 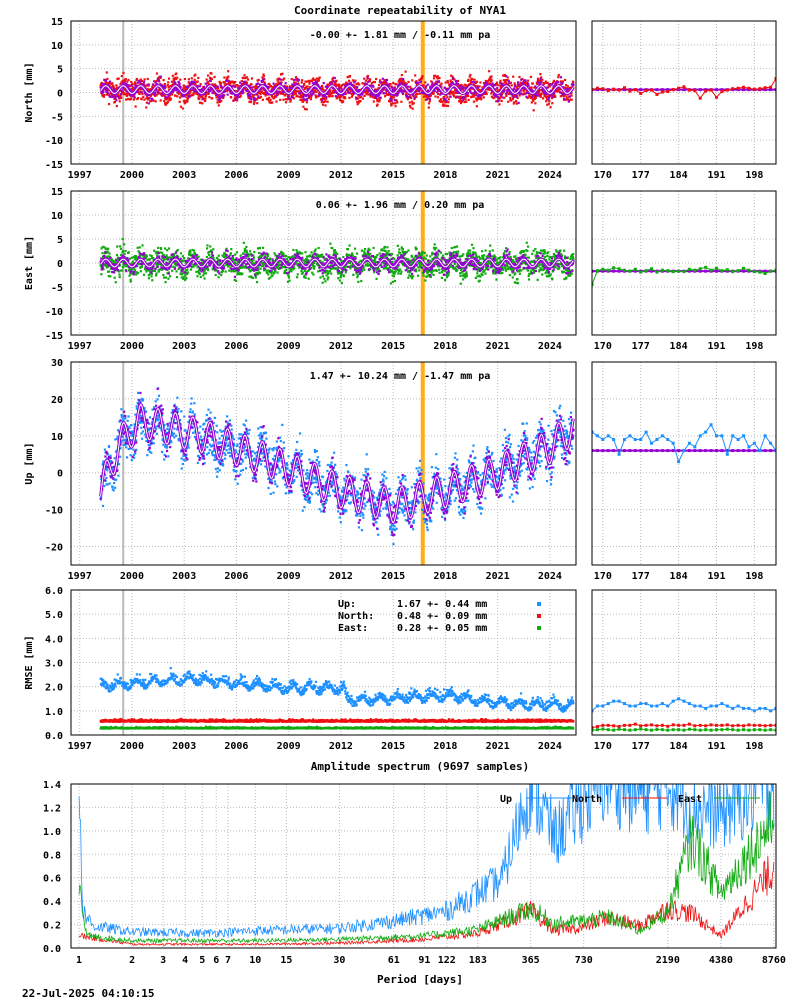 I want to click on y-tick-label: 0, so click(x=60, y=264).